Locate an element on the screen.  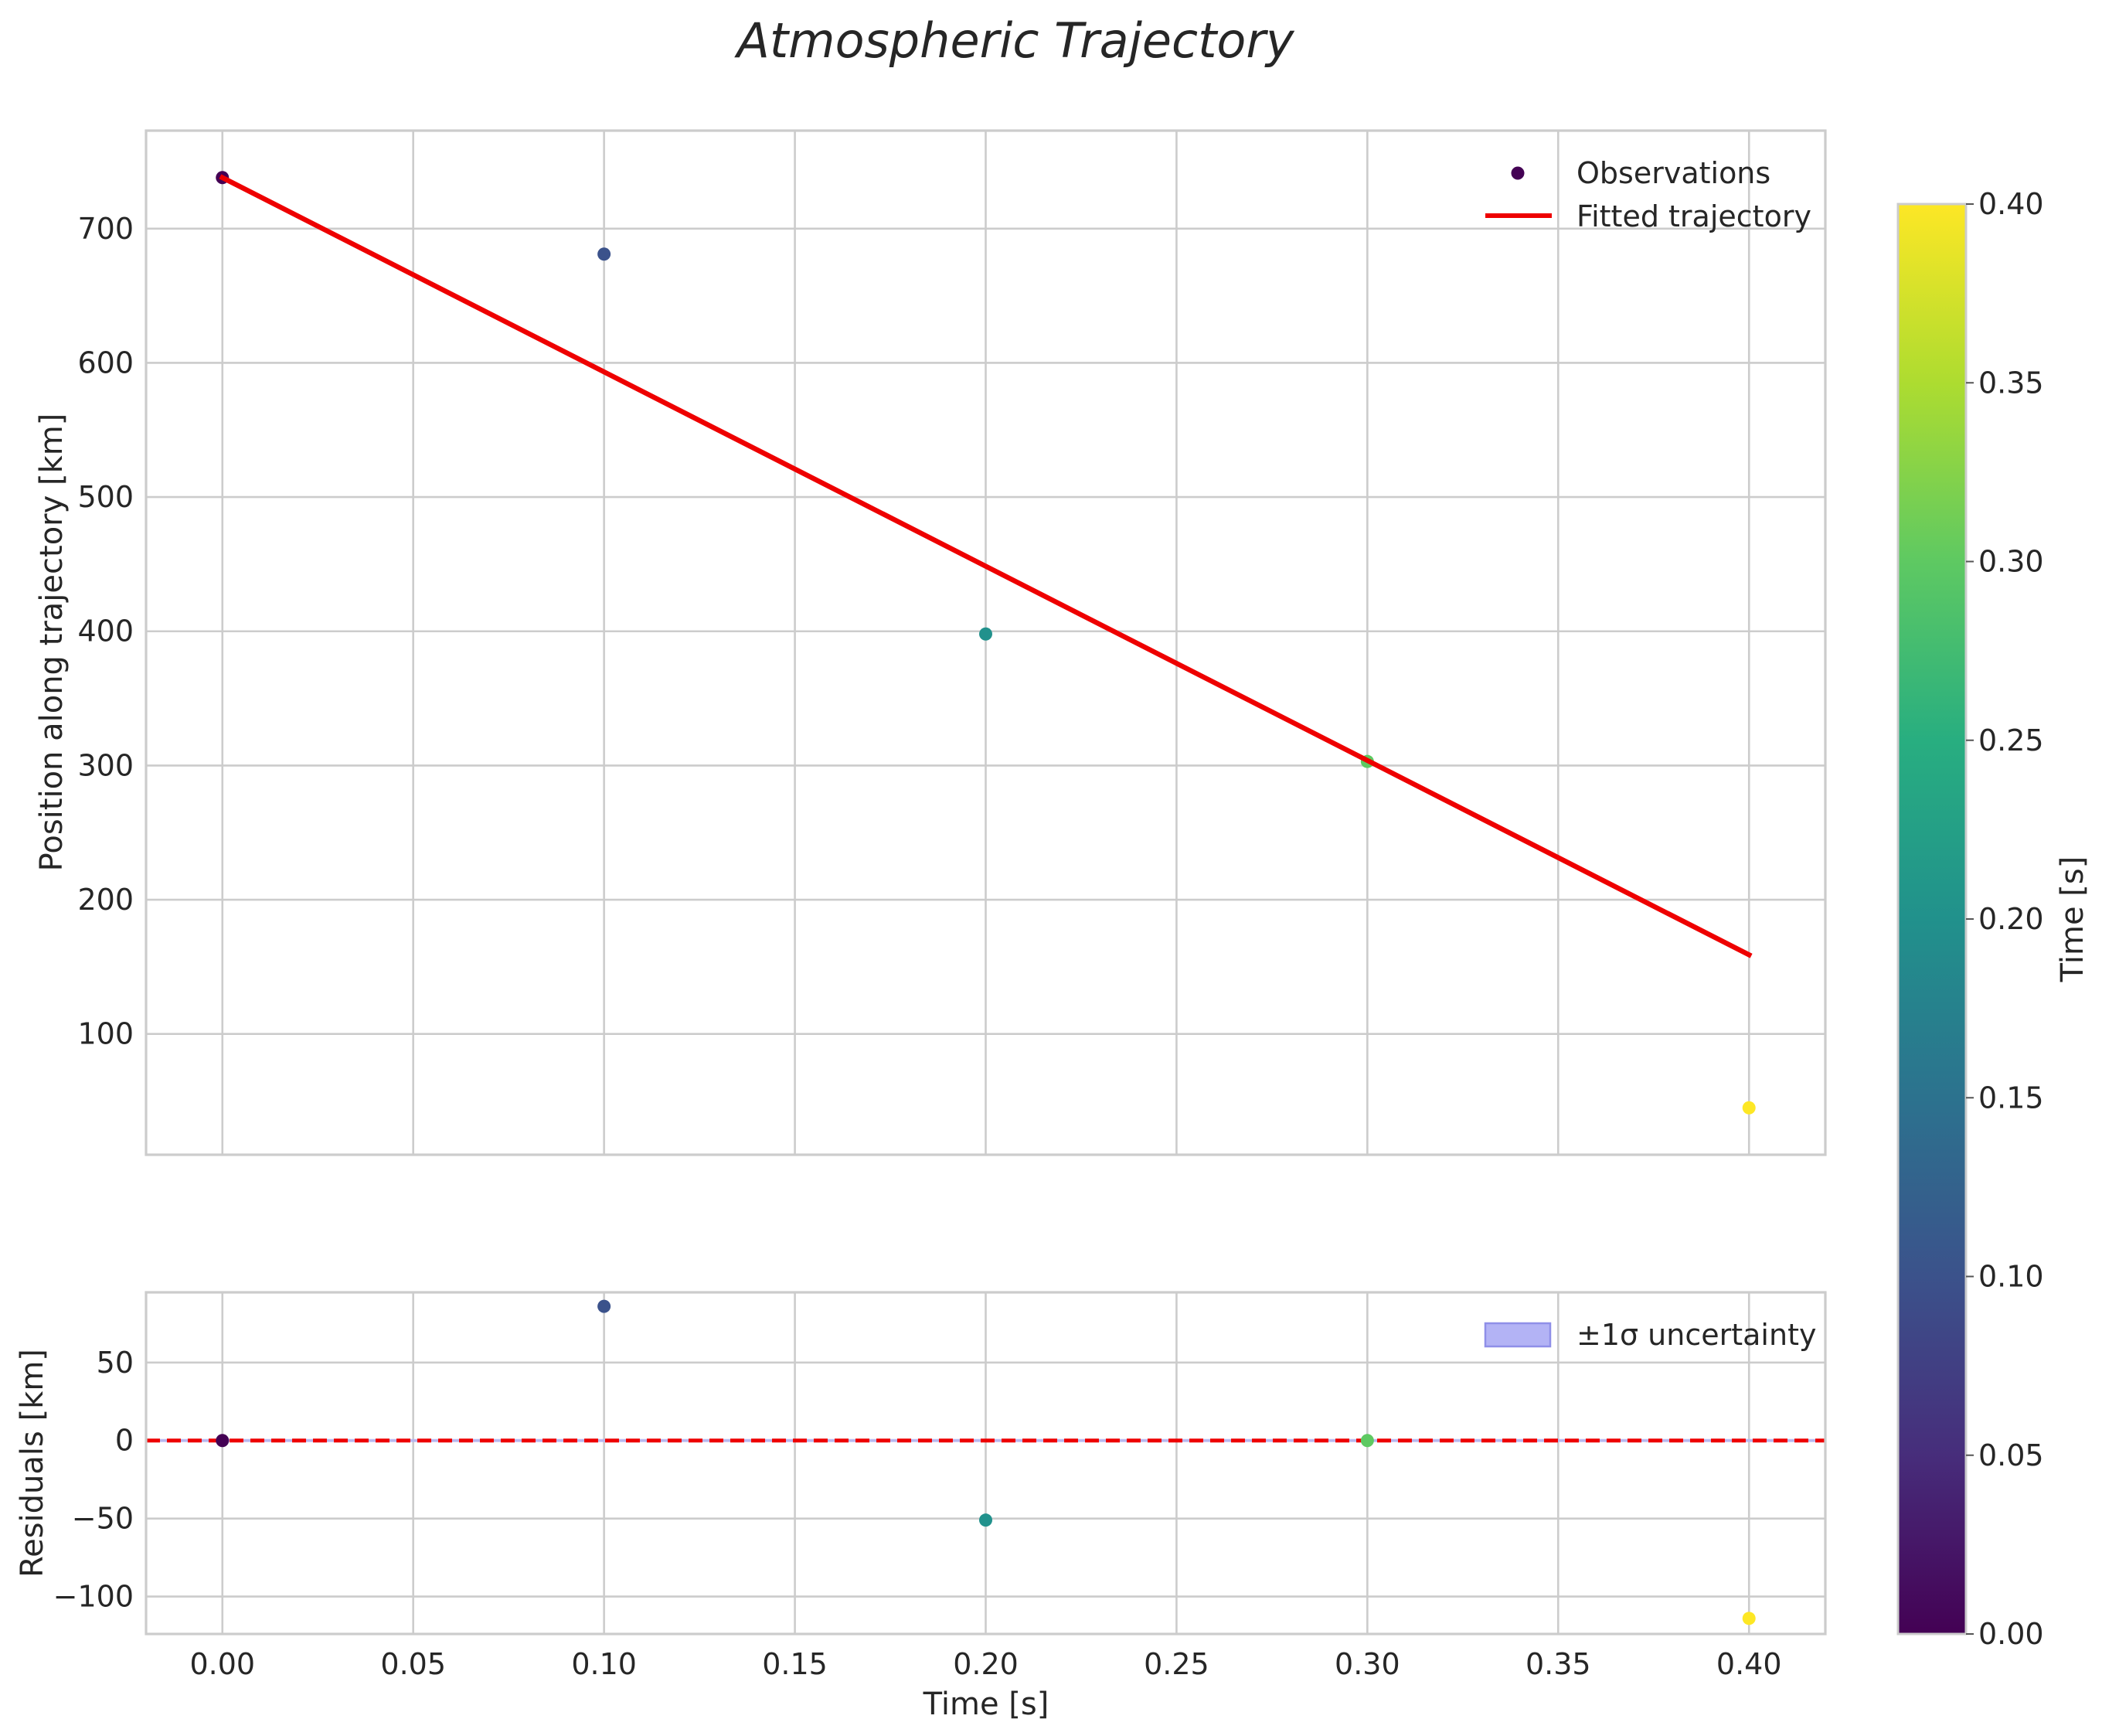
x-tick-label: 0.40 is located at coordinates (1749, 1664).